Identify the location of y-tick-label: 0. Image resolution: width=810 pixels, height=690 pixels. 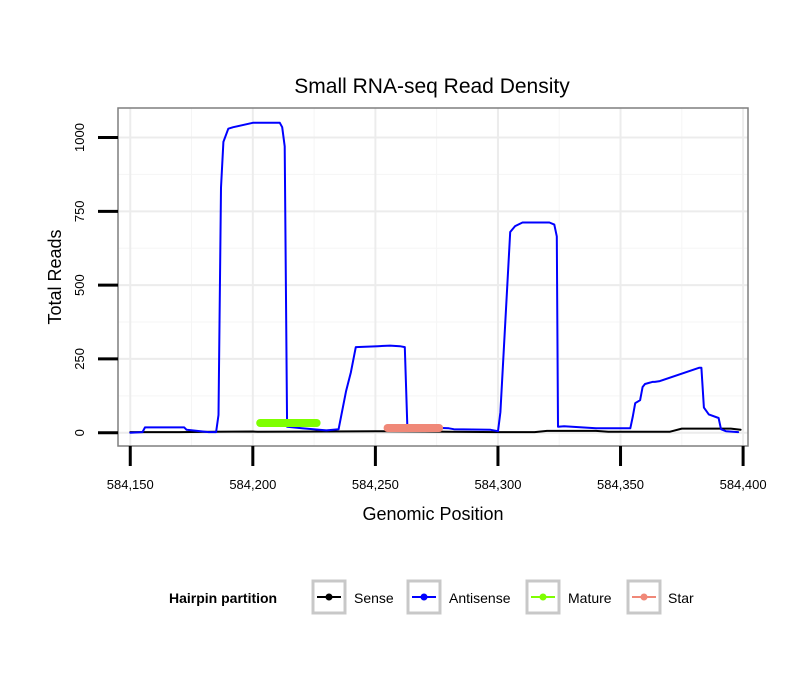
(79, 432).